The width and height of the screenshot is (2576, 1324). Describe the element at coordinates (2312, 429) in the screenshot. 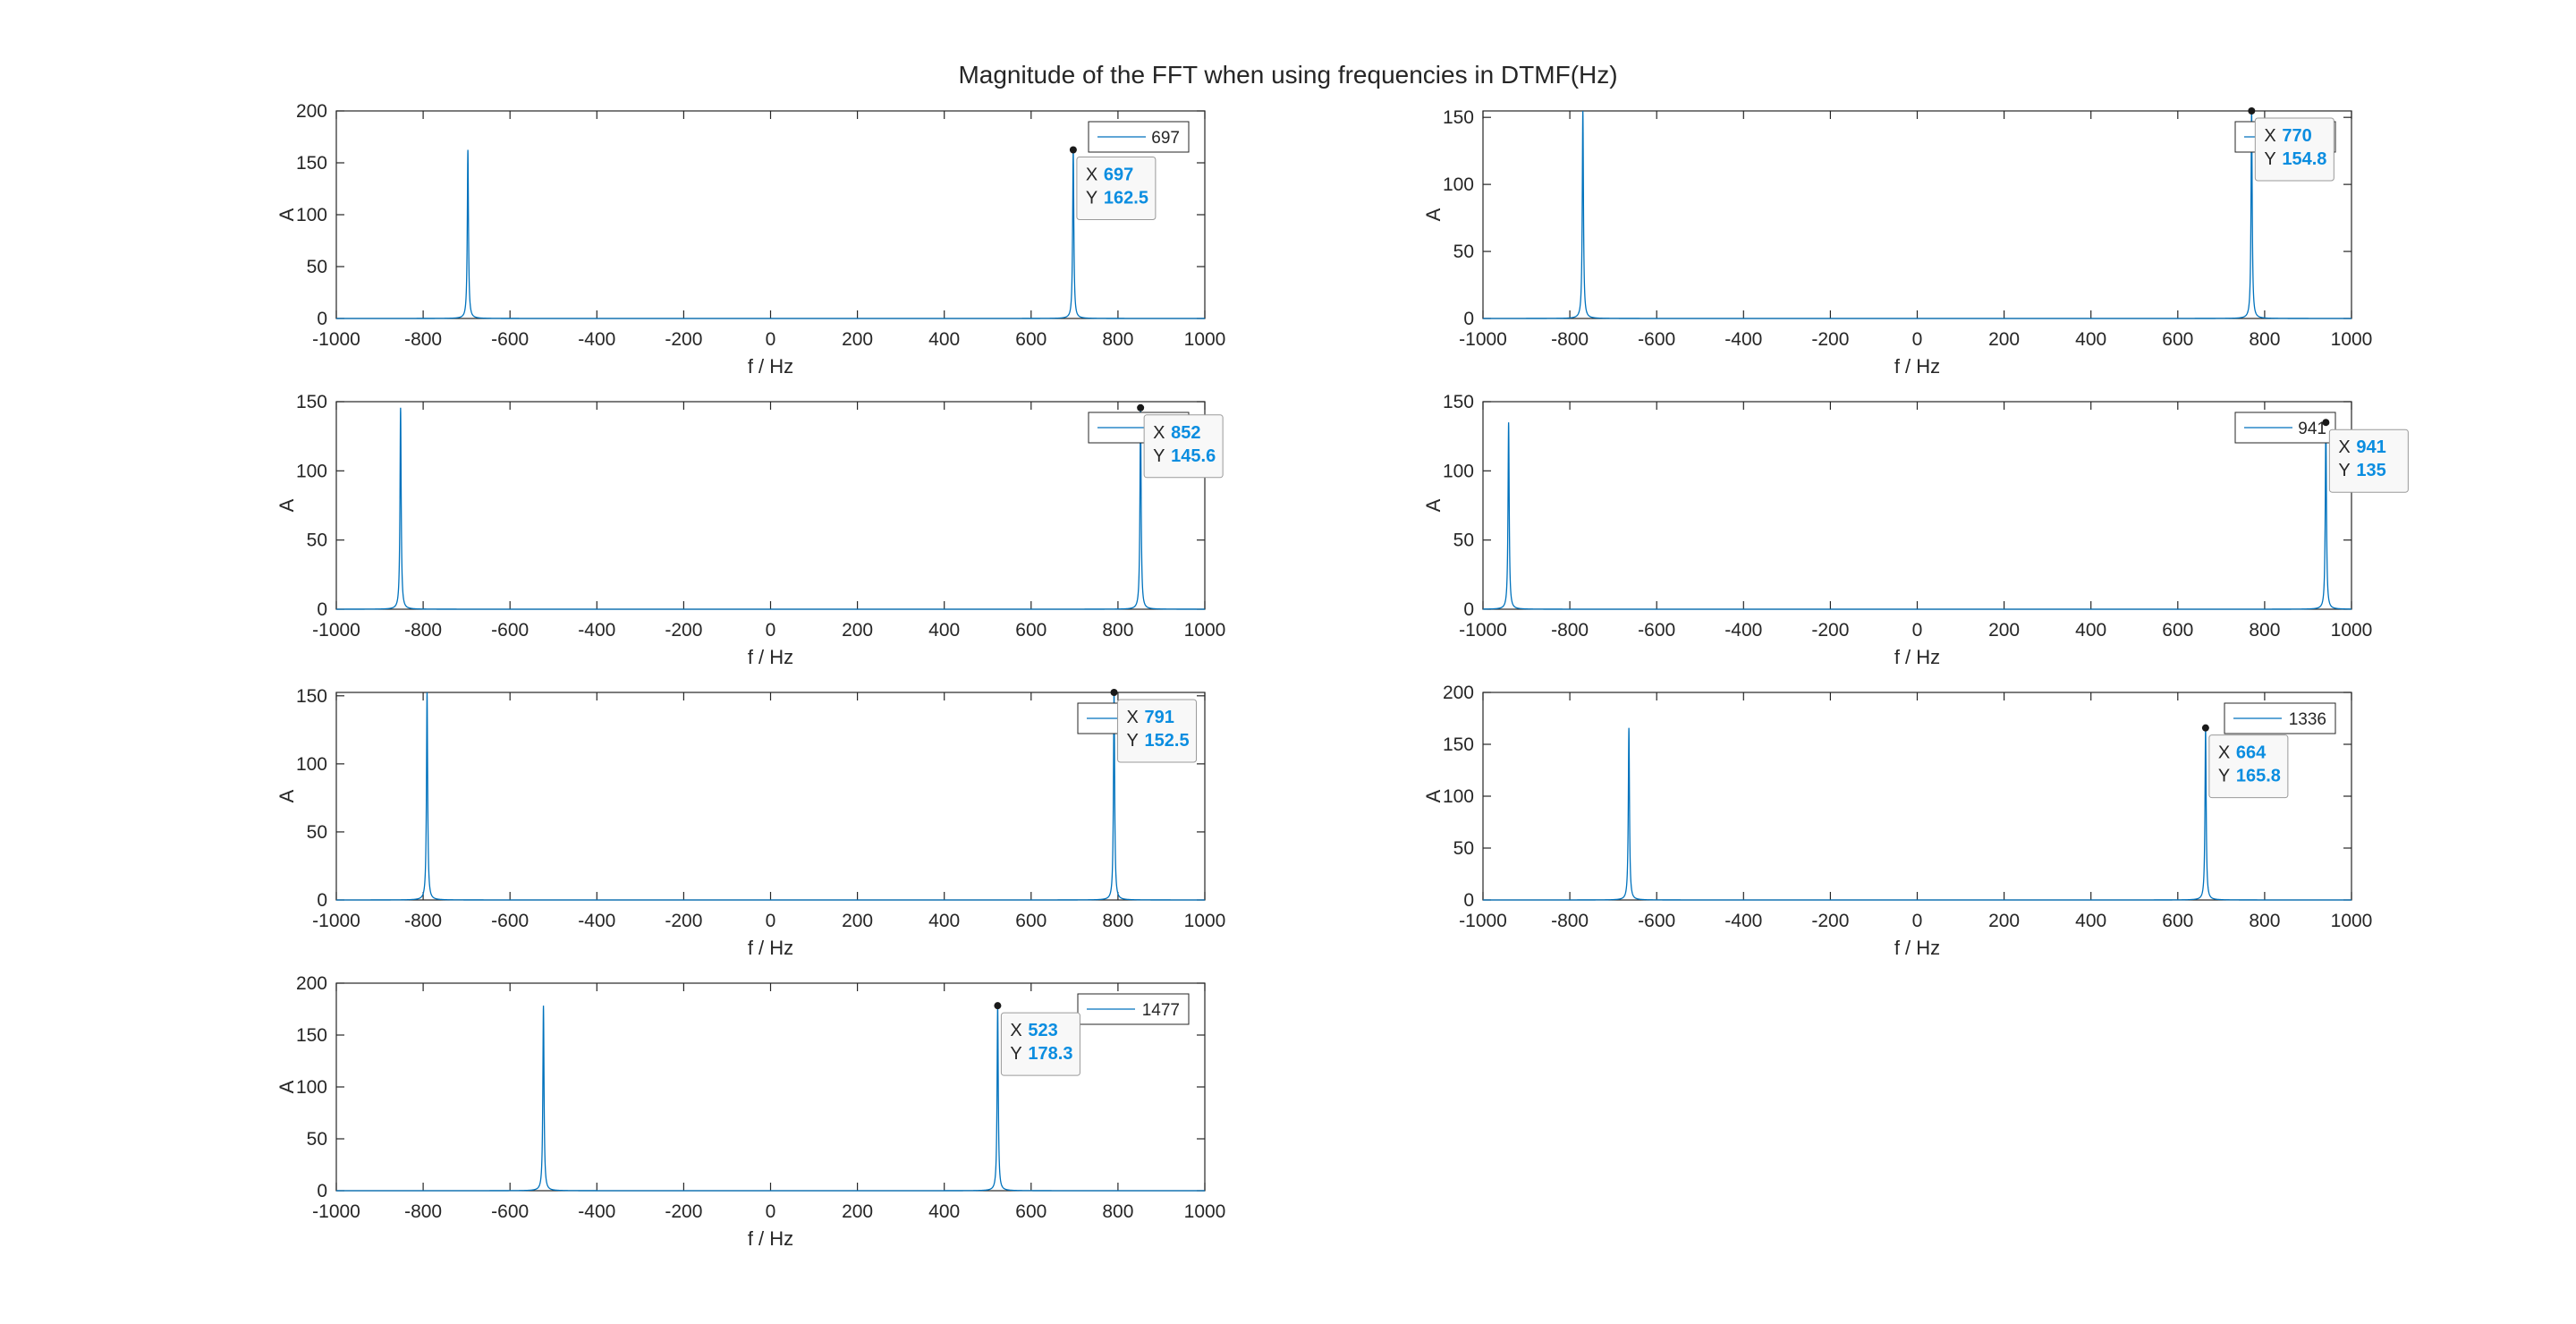

I see `legend-label: 941` at that location.